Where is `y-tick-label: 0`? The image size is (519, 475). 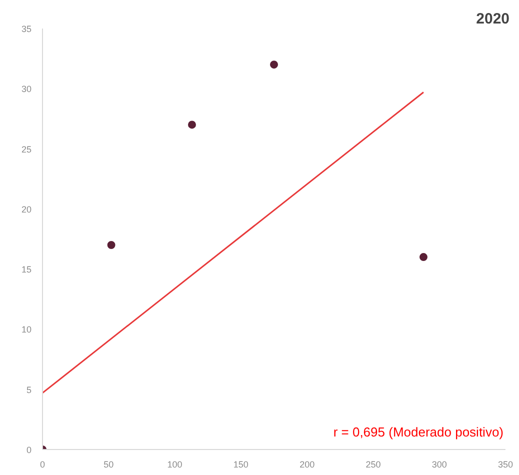 y-tick-label: 0 is located at coordinates (29, 450).